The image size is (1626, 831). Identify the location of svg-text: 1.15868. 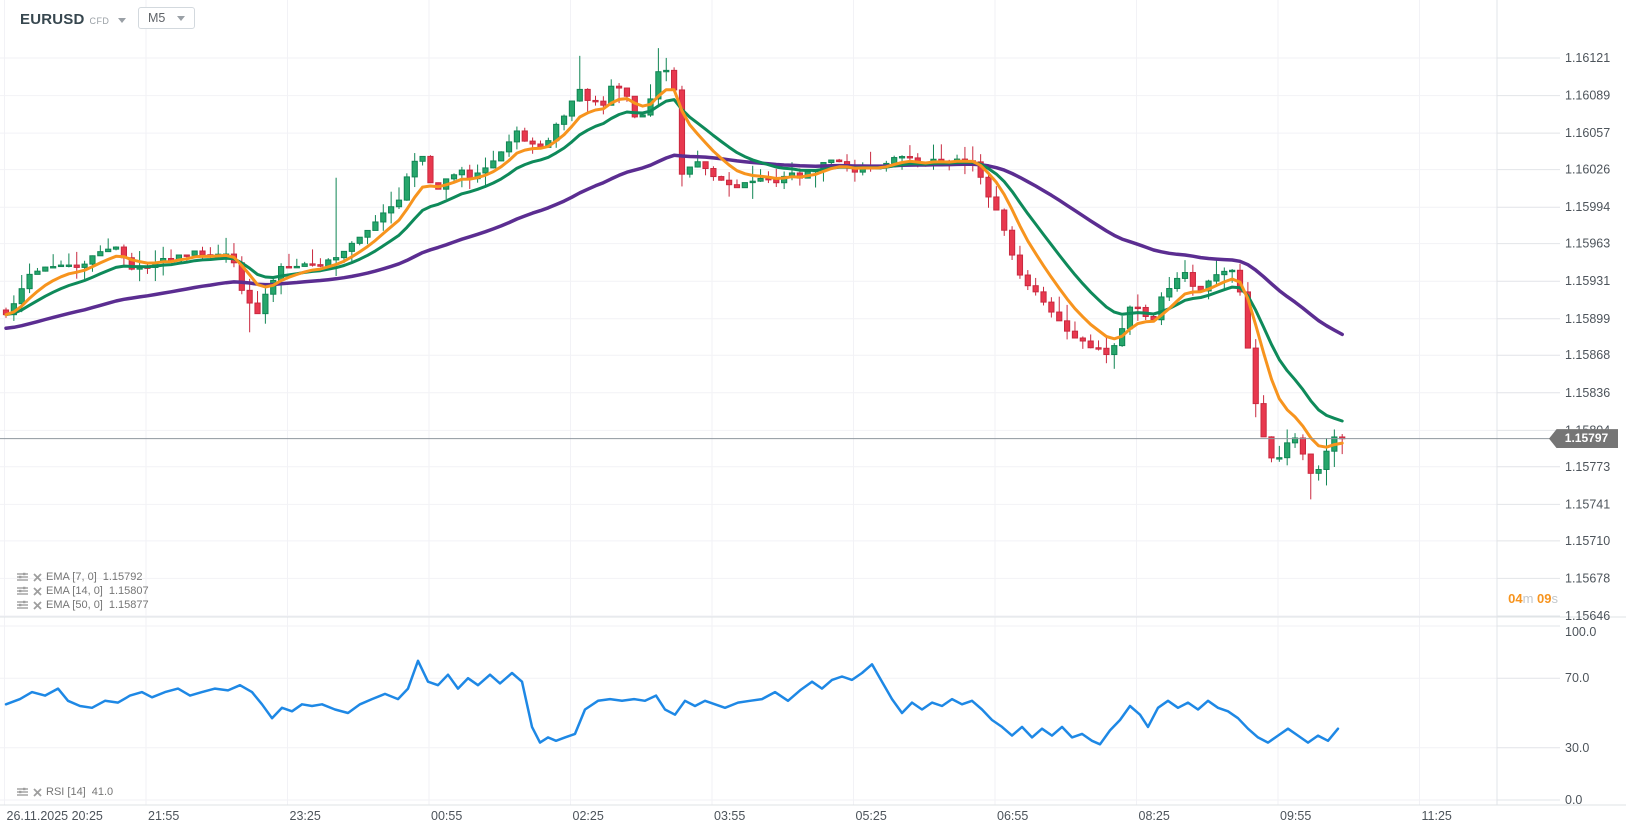
(1587, 355).